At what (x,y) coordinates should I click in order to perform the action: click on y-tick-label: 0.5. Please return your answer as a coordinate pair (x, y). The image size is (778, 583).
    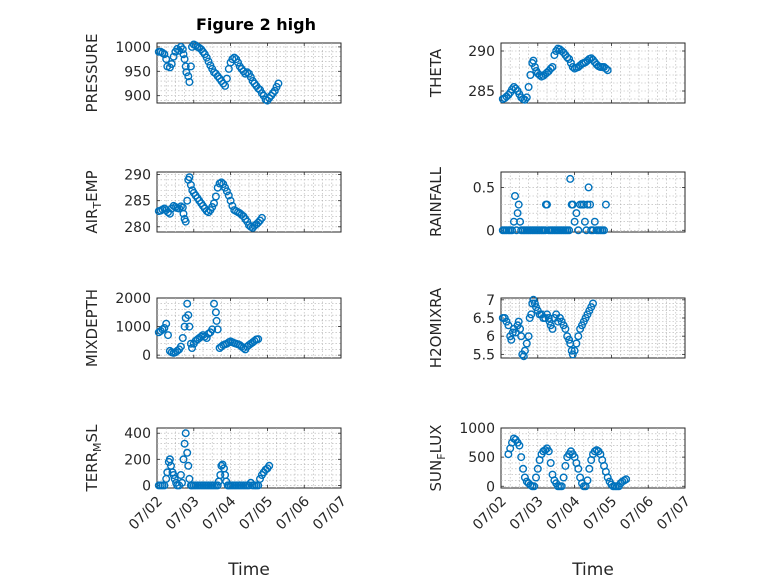
    Looking at the image, I should click on (484, 188).